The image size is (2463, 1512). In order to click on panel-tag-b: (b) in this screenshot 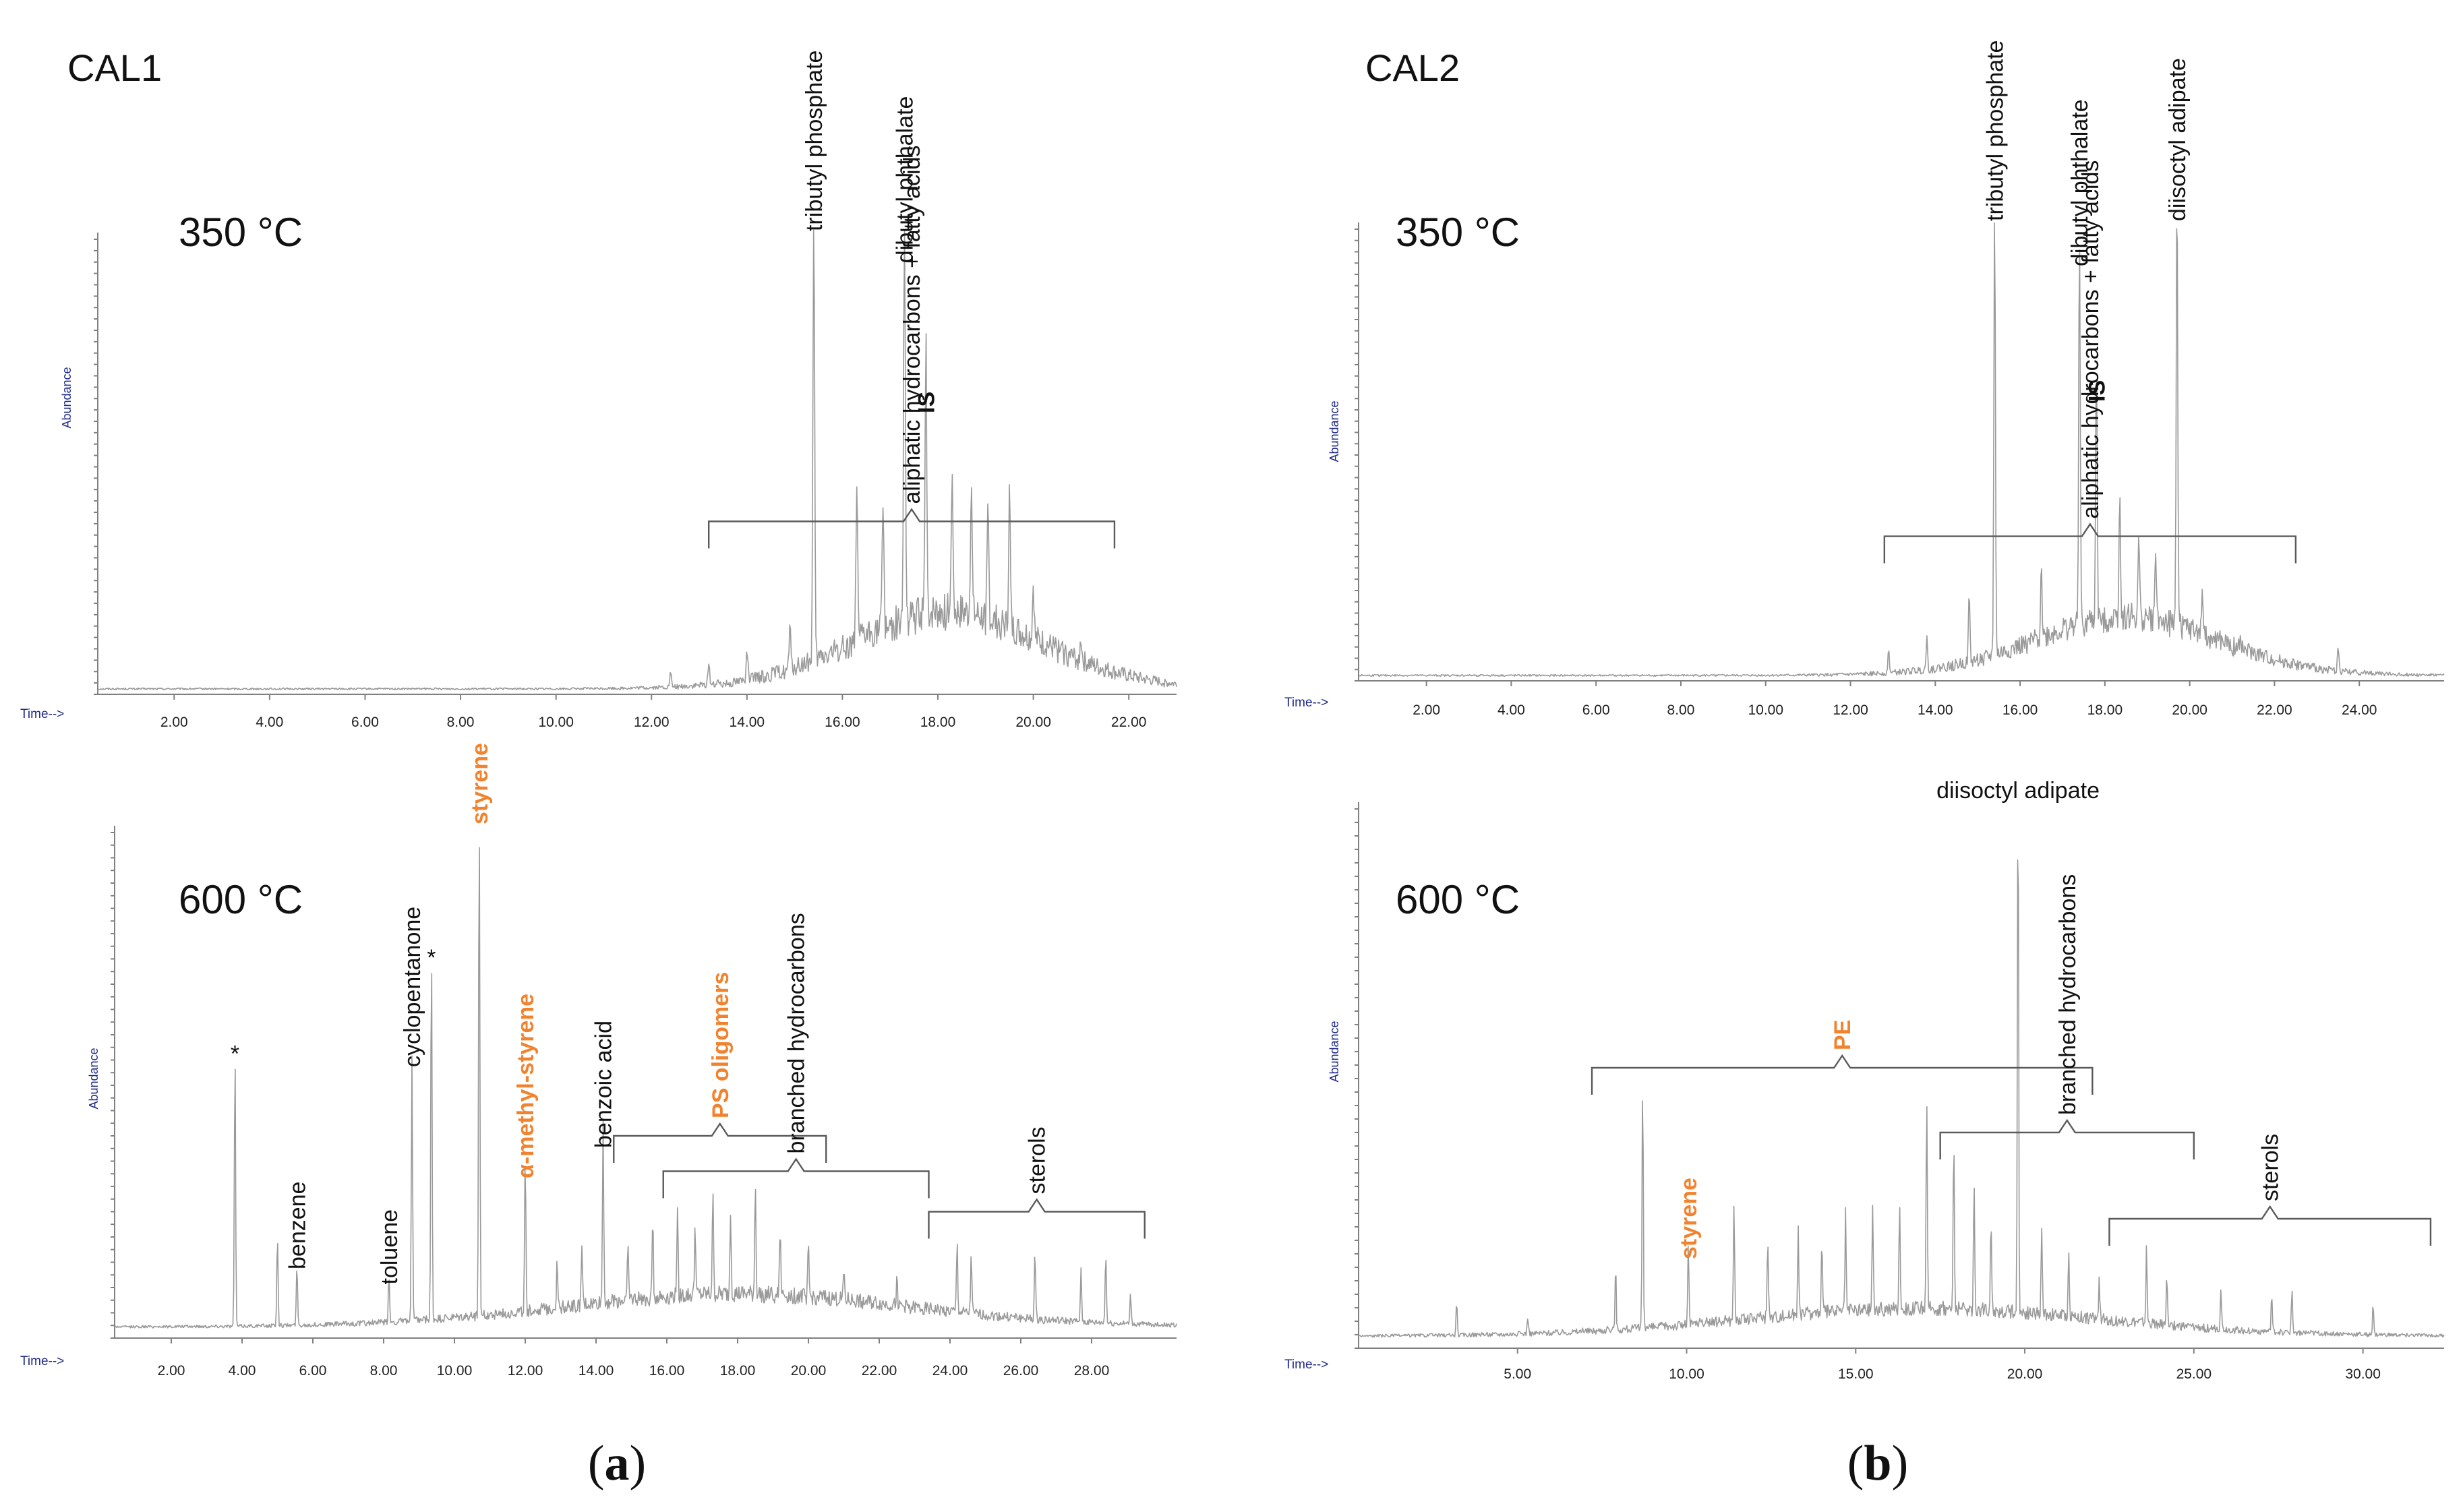, I will do `click(1877, 1463)`.